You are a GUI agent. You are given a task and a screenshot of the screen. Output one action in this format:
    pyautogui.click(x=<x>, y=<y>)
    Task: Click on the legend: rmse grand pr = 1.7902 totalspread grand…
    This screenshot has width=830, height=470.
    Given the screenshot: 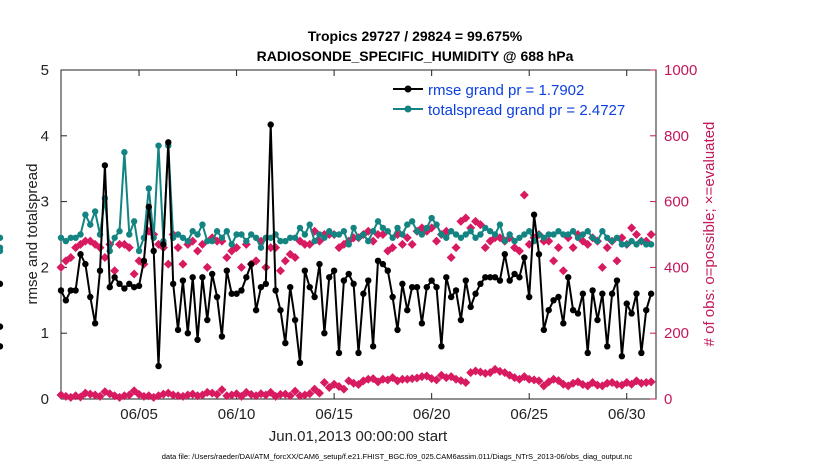 What is the action you would take?
    pyautogui.click(x=509, y=100)
    